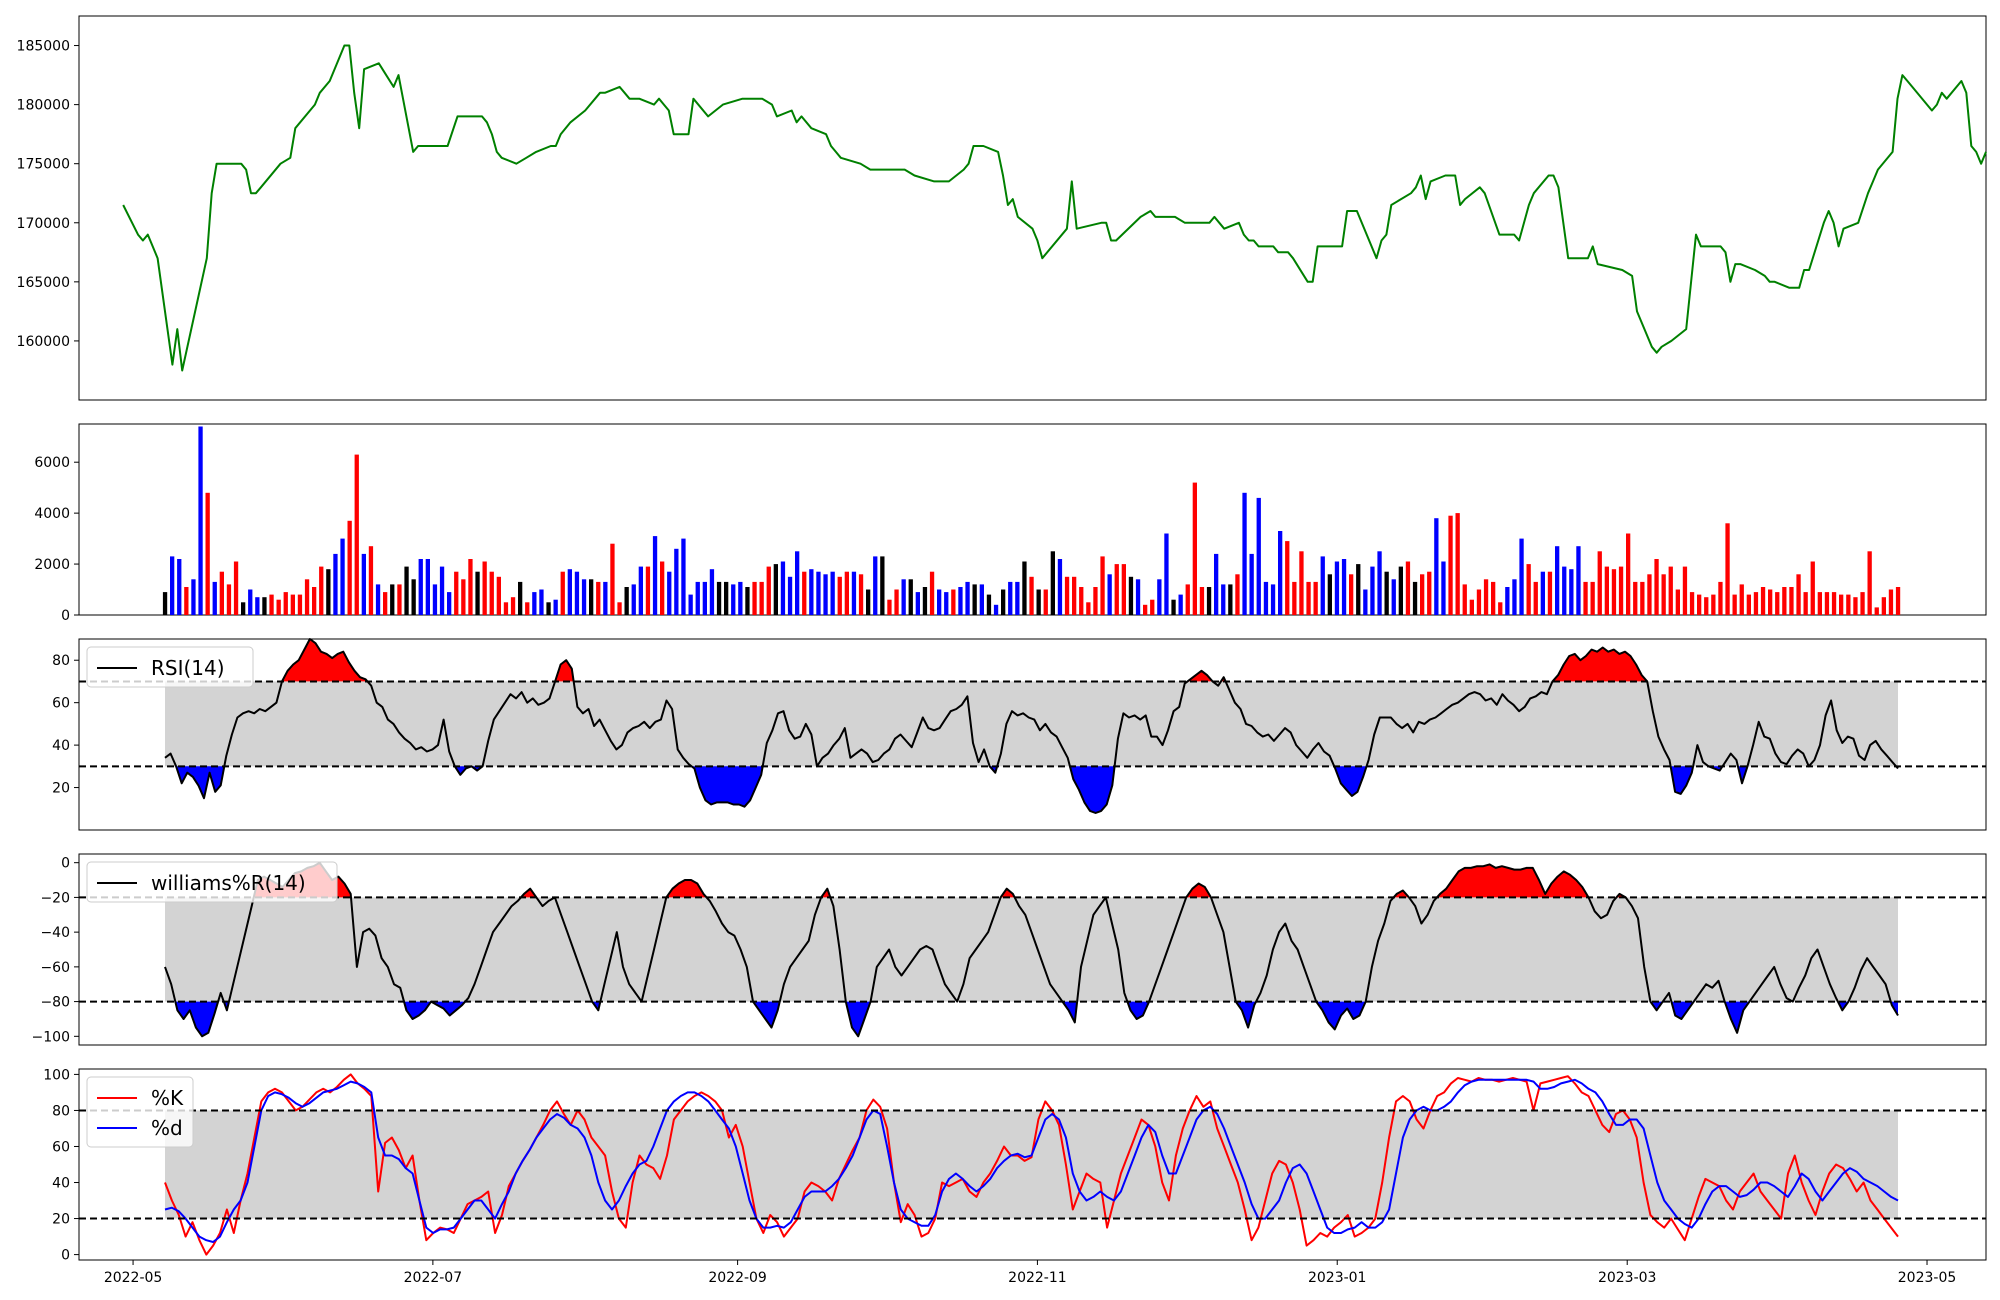 The height and width of the screenshot is (1300, 2000). I want to click on williams-r-ytick-label: −40, so click(55, 933).